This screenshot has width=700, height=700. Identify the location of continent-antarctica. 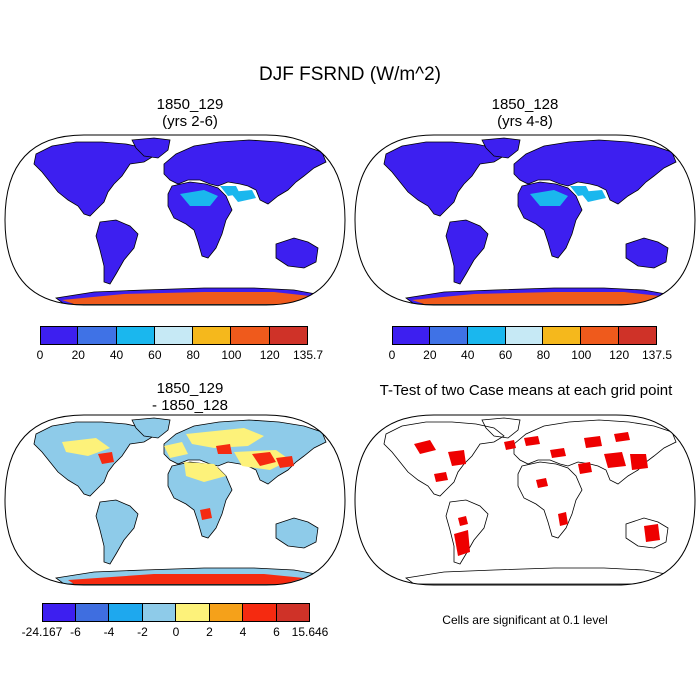
(536, 576).